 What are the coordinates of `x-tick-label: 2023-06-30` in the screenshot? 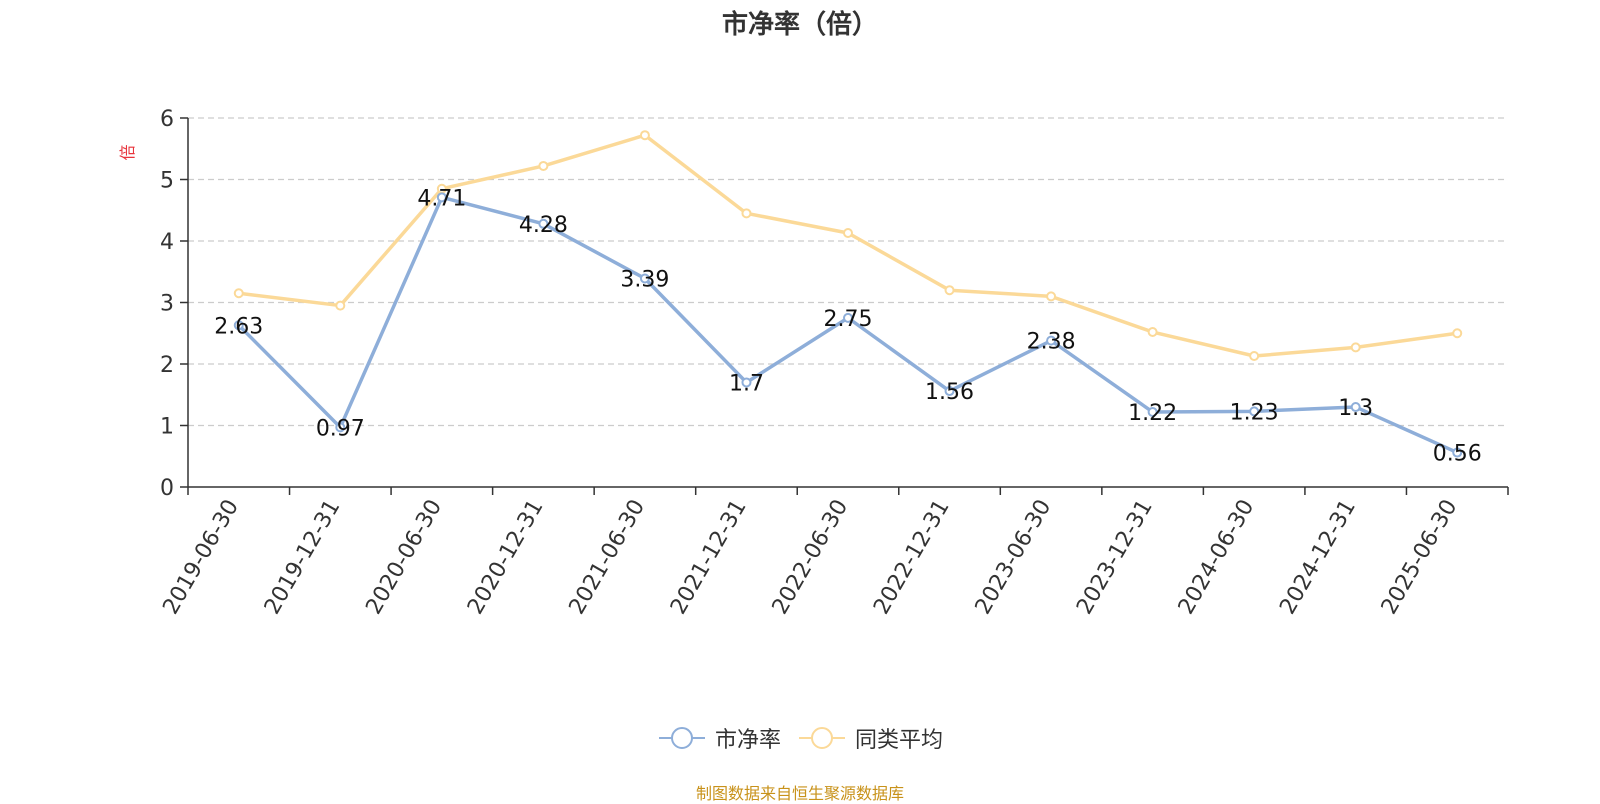 It's located at (1014, 557).